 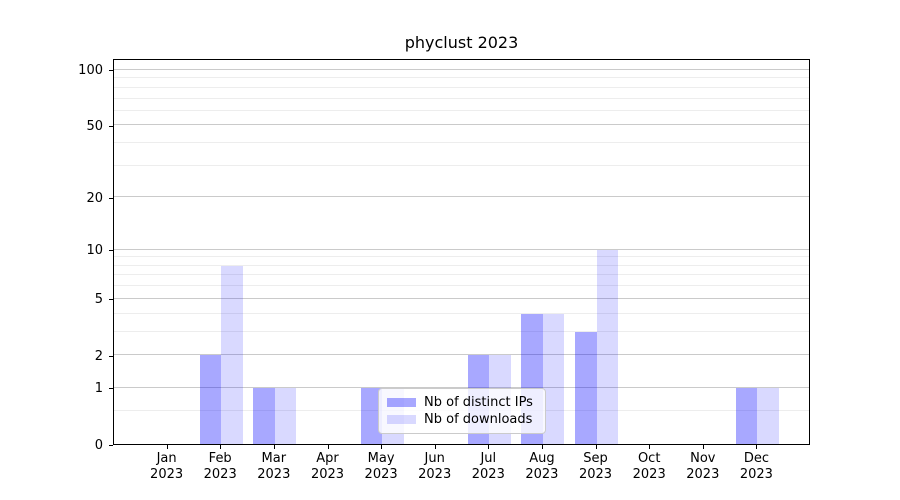 I want to click on legend-label-distinct-ips: Nb of distinct IPs, so click(x=478, y=402).